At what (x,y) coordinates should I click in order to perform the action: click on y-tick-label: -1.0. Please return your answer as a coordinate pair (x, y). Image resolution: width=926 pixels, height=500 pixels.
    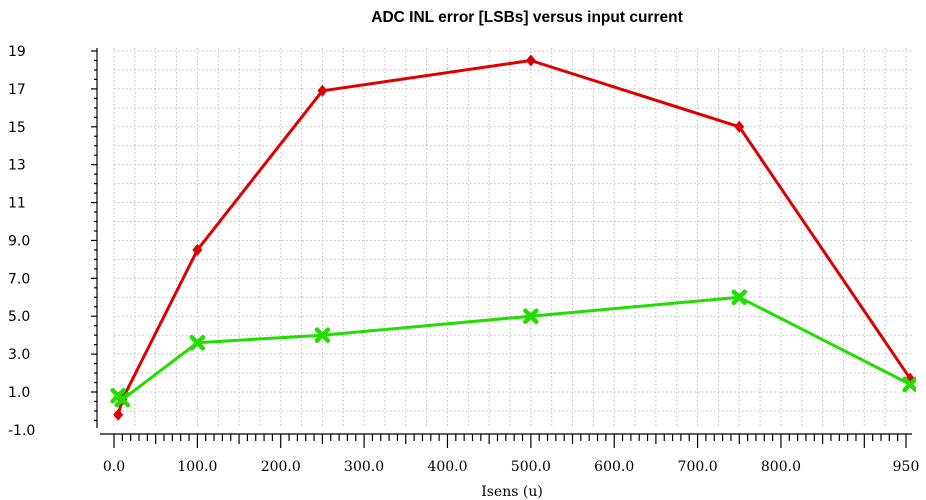
    Looking at the image, I should click on (21, 431).